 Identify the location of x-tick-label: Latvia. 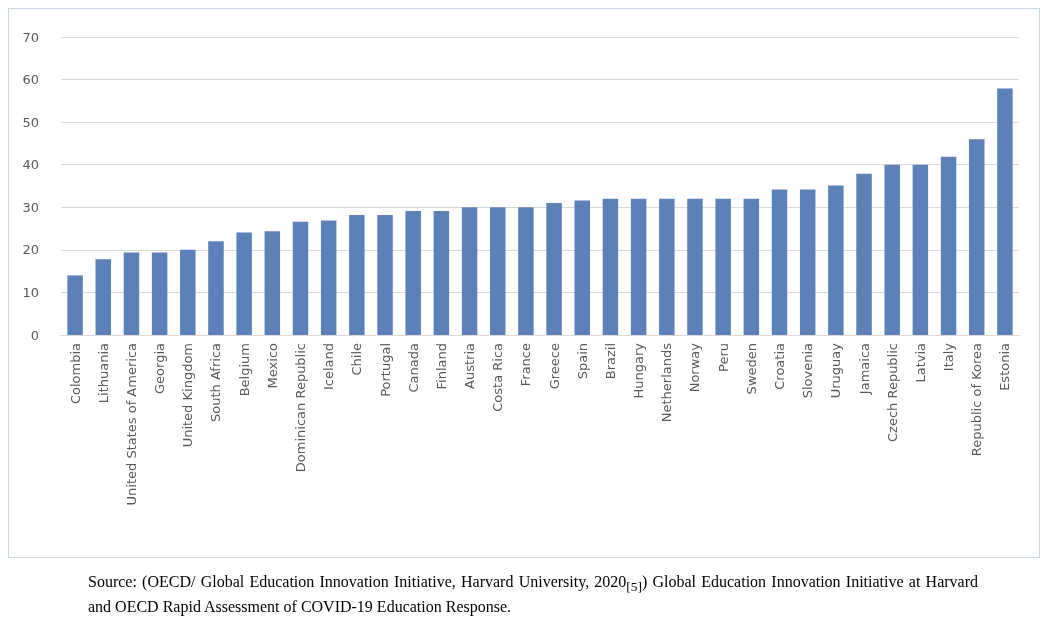
(920, 363).